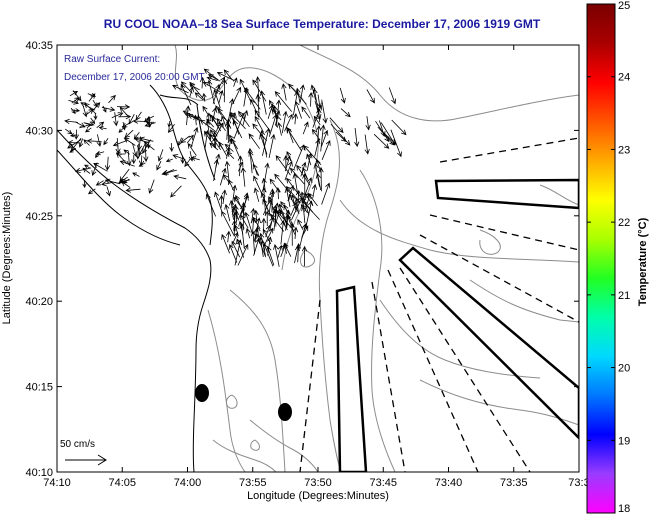  I want to click on current-date-label: December 17, 2006 20:00 GMT, so click(134, 77).